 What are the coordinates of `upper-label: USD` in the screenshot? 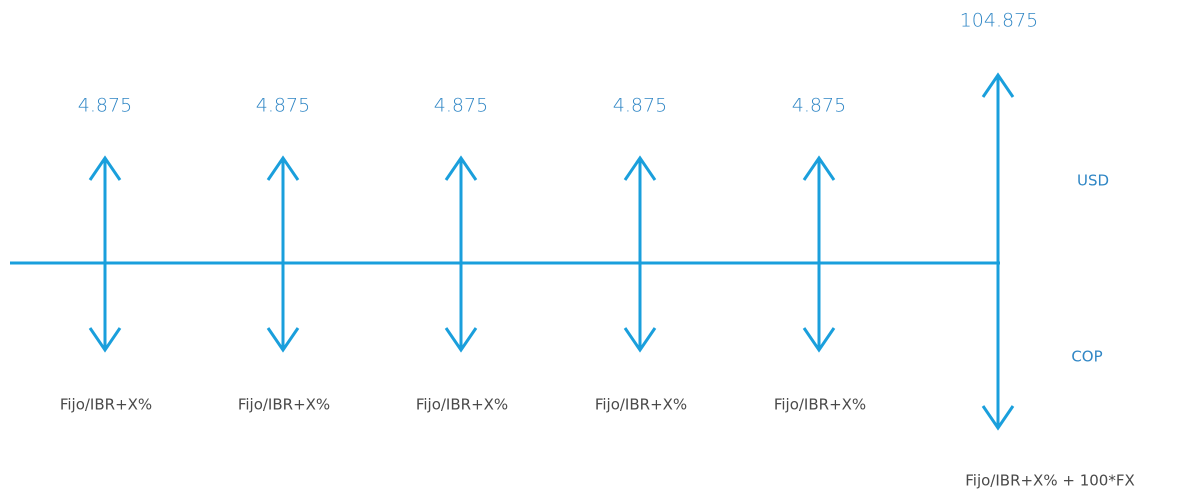 It's located at (1093, 181).